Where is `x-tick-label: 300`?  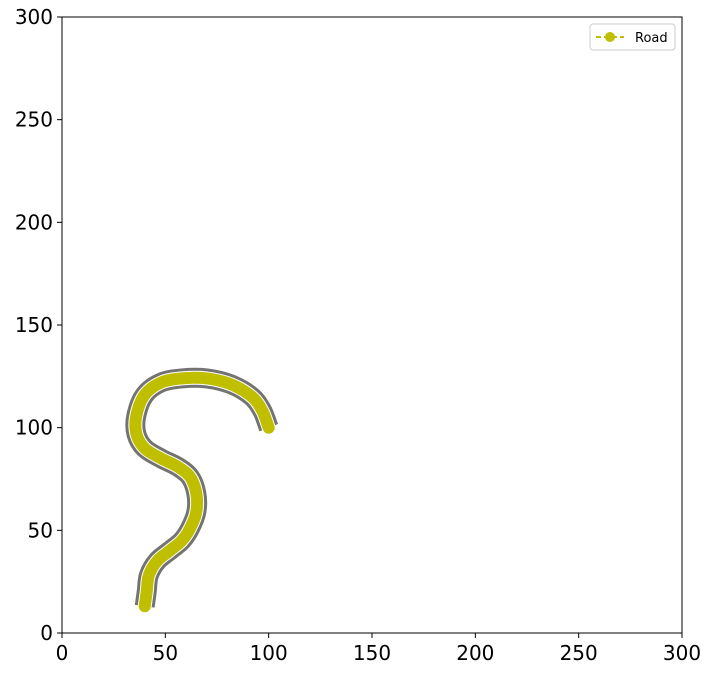 x-tick-label: 300 is located at coordinates (682, 653).